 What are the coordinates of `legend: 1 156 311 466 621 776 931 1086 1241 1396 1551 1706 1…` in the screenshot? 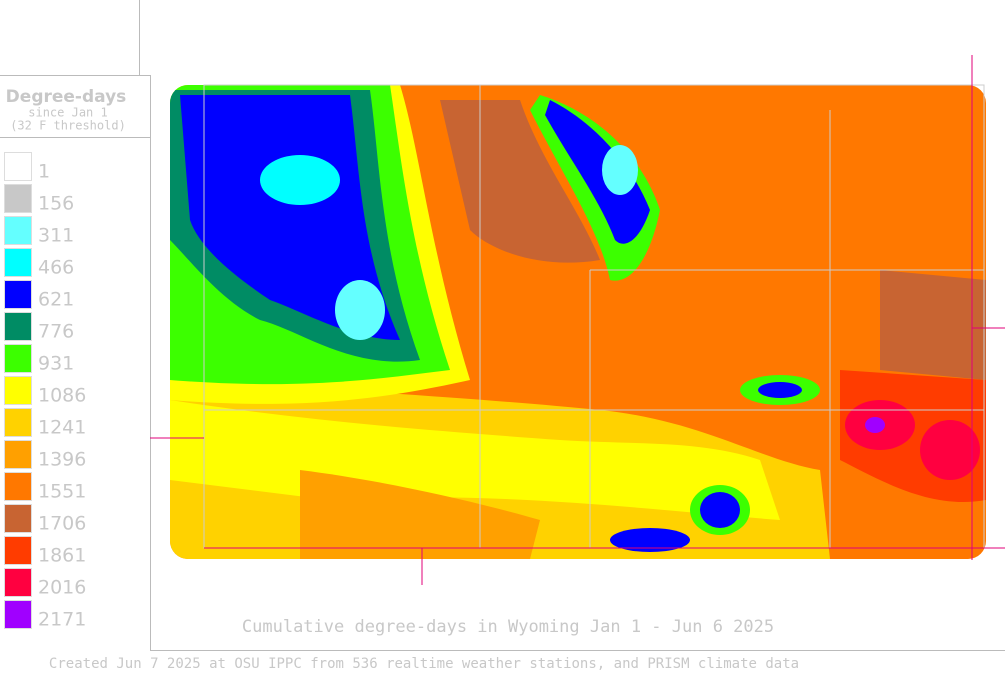 It's located at (45, 391).